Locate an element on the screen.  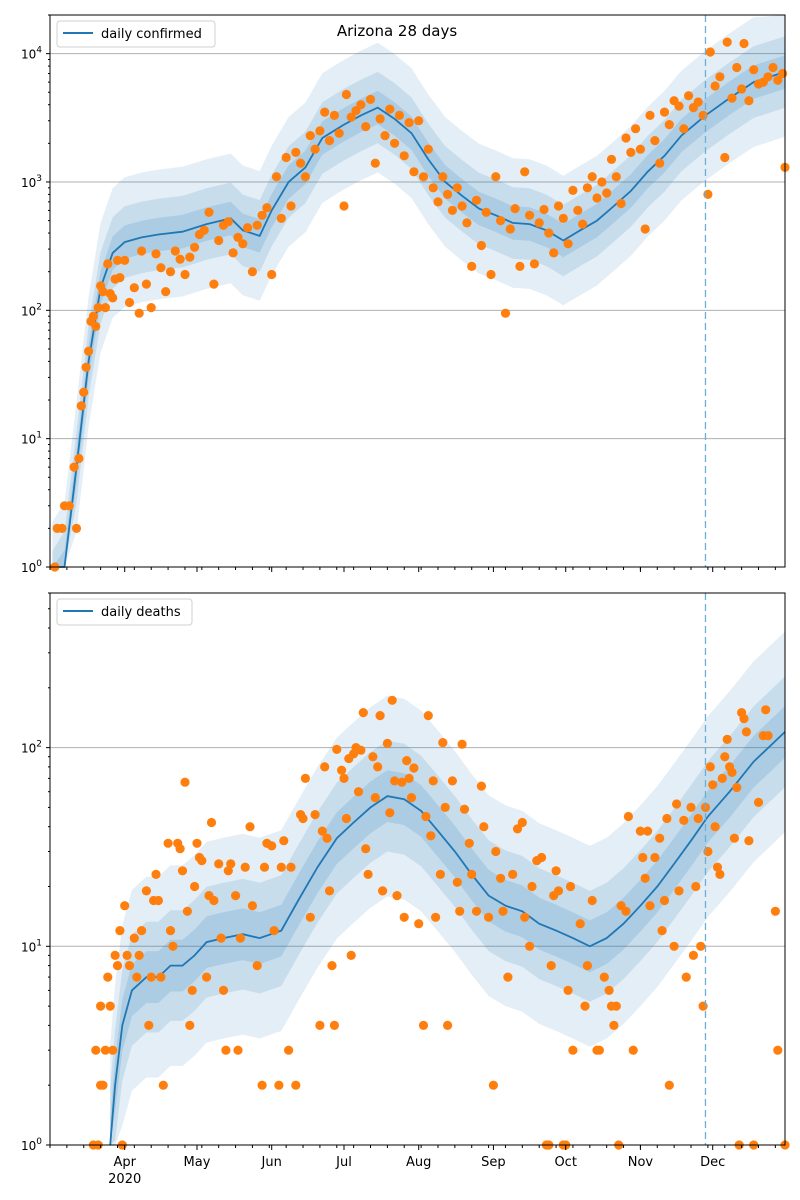
deaths-legend-label: daily deaths is located at coordinates (141, 612).